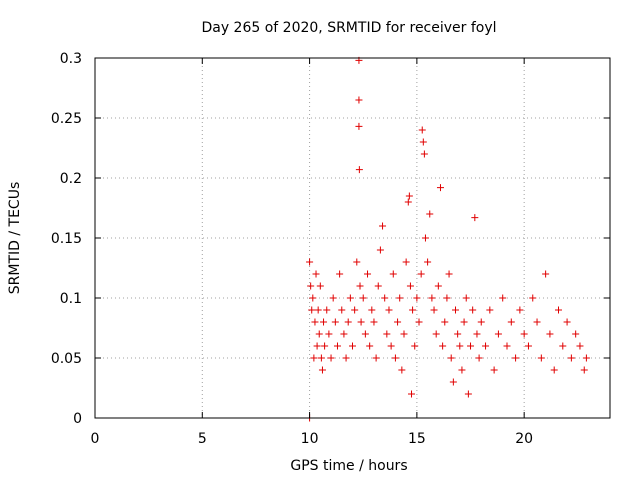 This screenshot has width=640, height=480. Describe the element at coordinates (417, 439) in the screenshot. I see `x-tick-label: 15` at that location.